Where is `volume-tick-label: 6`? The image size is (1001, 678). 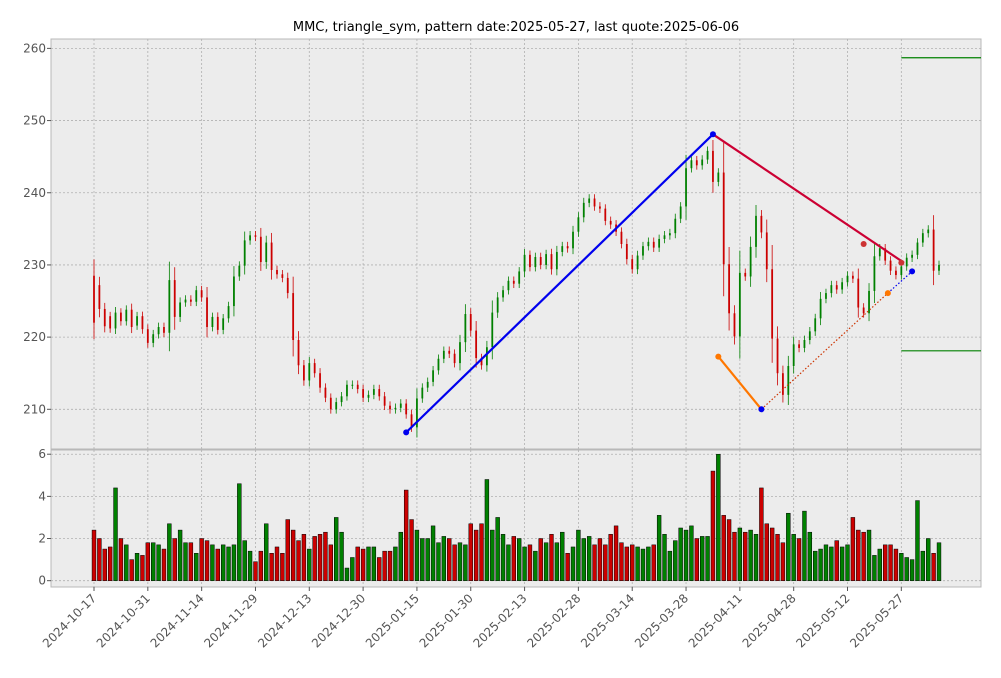 volume-tick-label: 6 is located at coordinates (42, 454).